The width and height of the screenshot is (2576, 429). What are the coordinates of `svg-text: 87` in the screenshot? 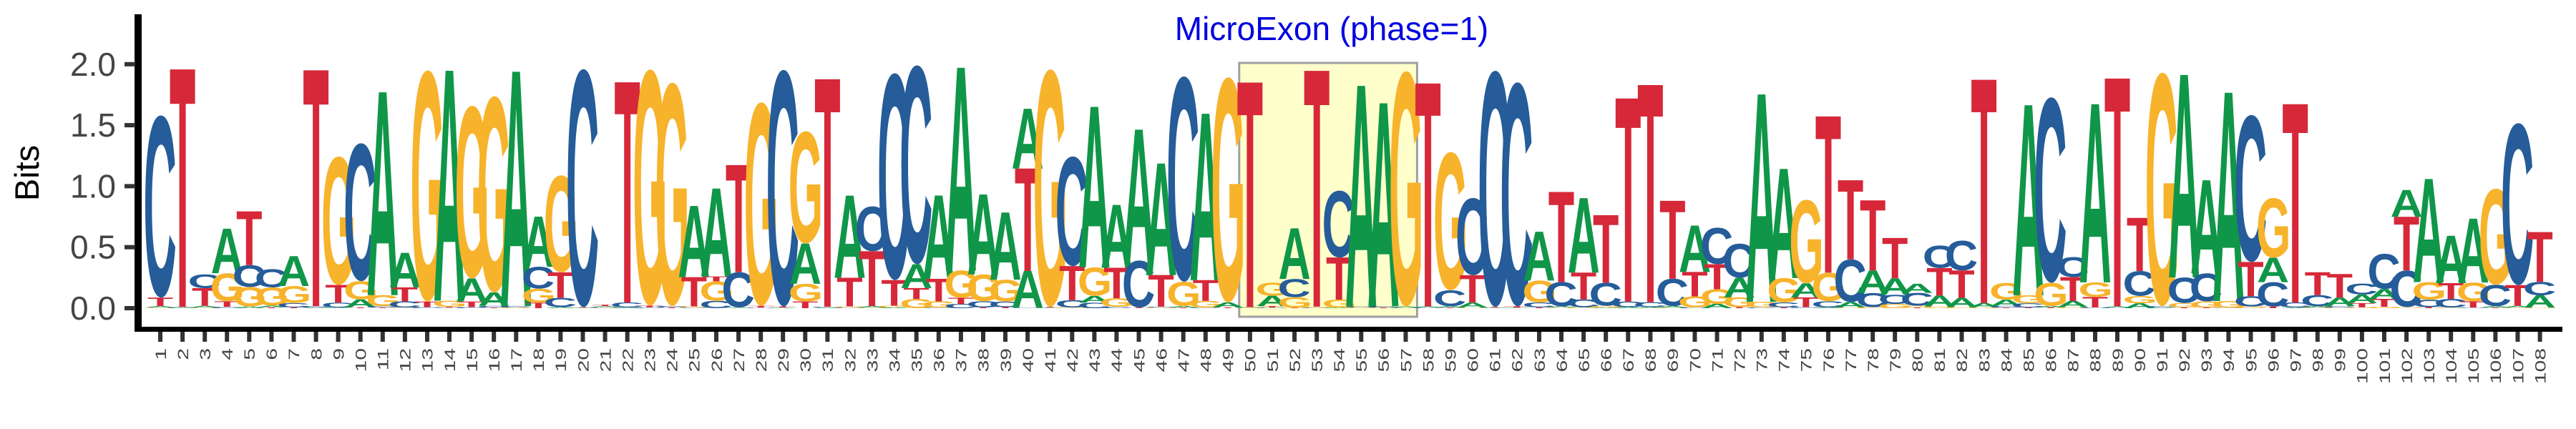 It's located at (2073, 360).